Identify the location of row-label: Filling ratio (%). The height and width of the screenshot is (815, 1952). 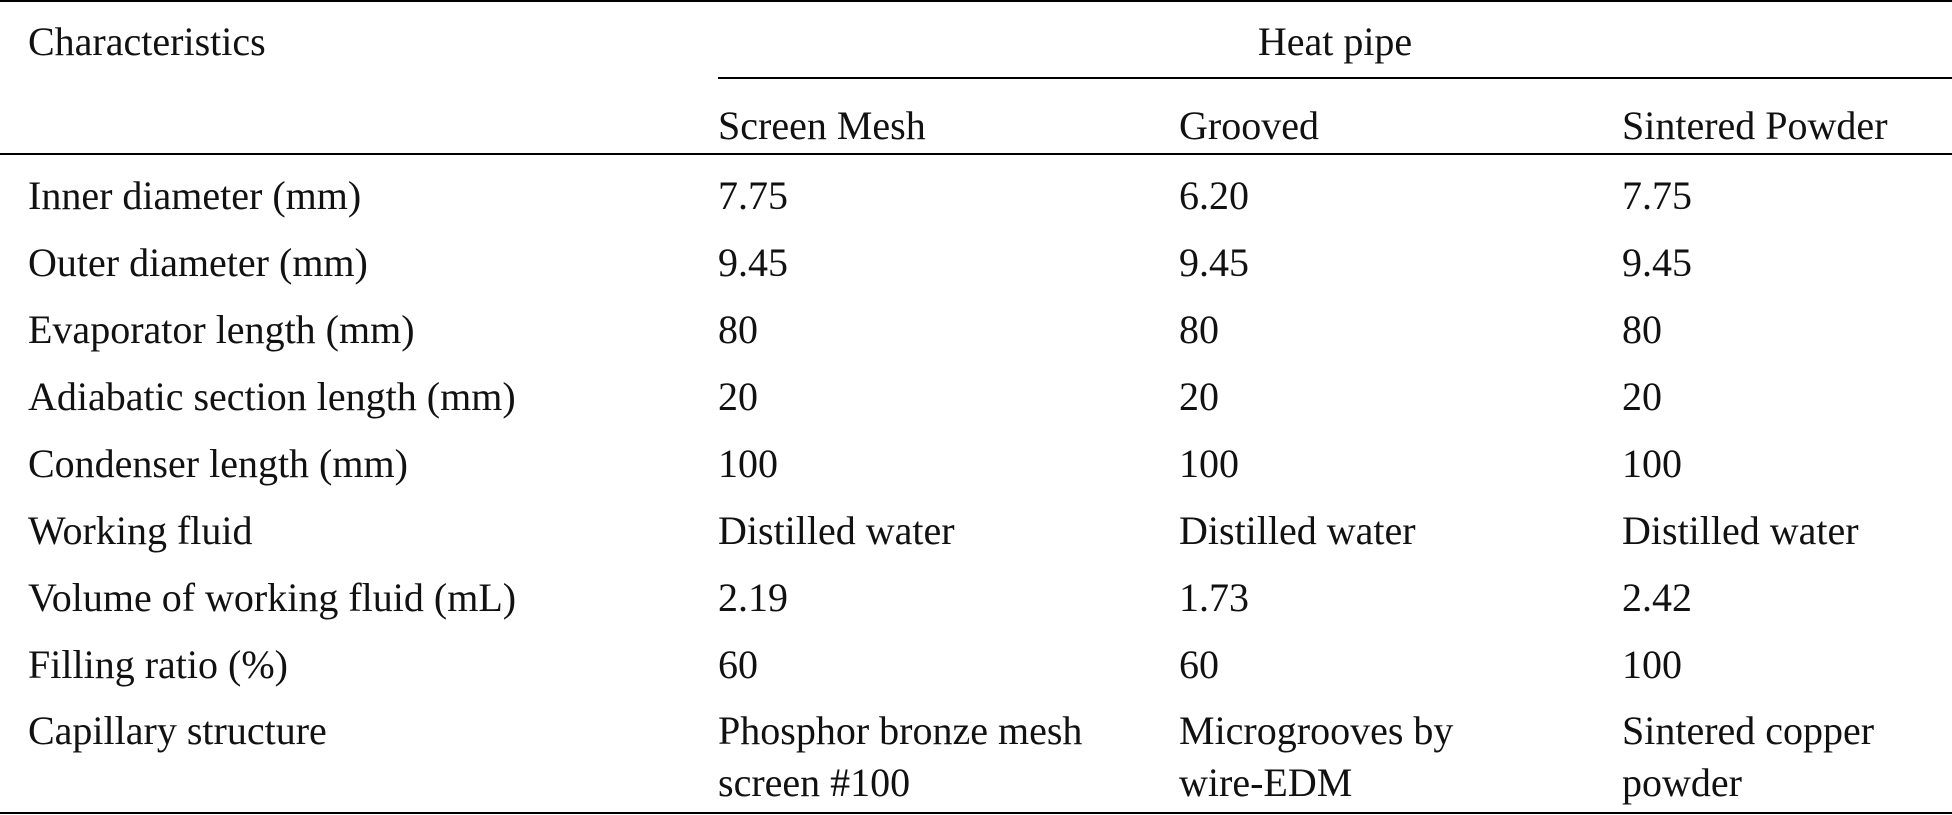
(158, 664).